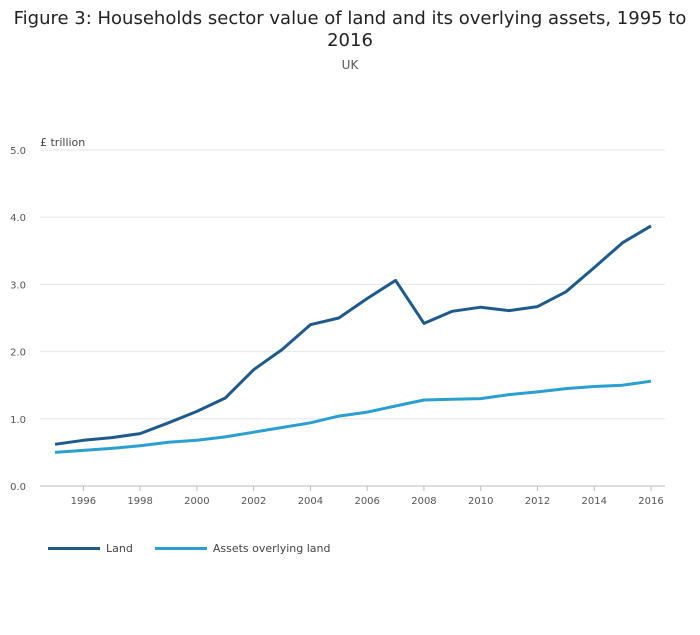 Image resolution: width=700 pixels, height=635 pixels. I want to click on y-tick-label: 2.0, so click(18, 353).